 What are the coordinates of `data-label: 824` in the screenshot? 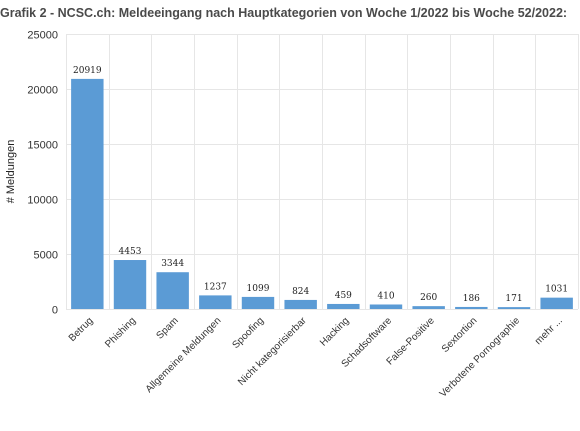 It's located at (300, 292).